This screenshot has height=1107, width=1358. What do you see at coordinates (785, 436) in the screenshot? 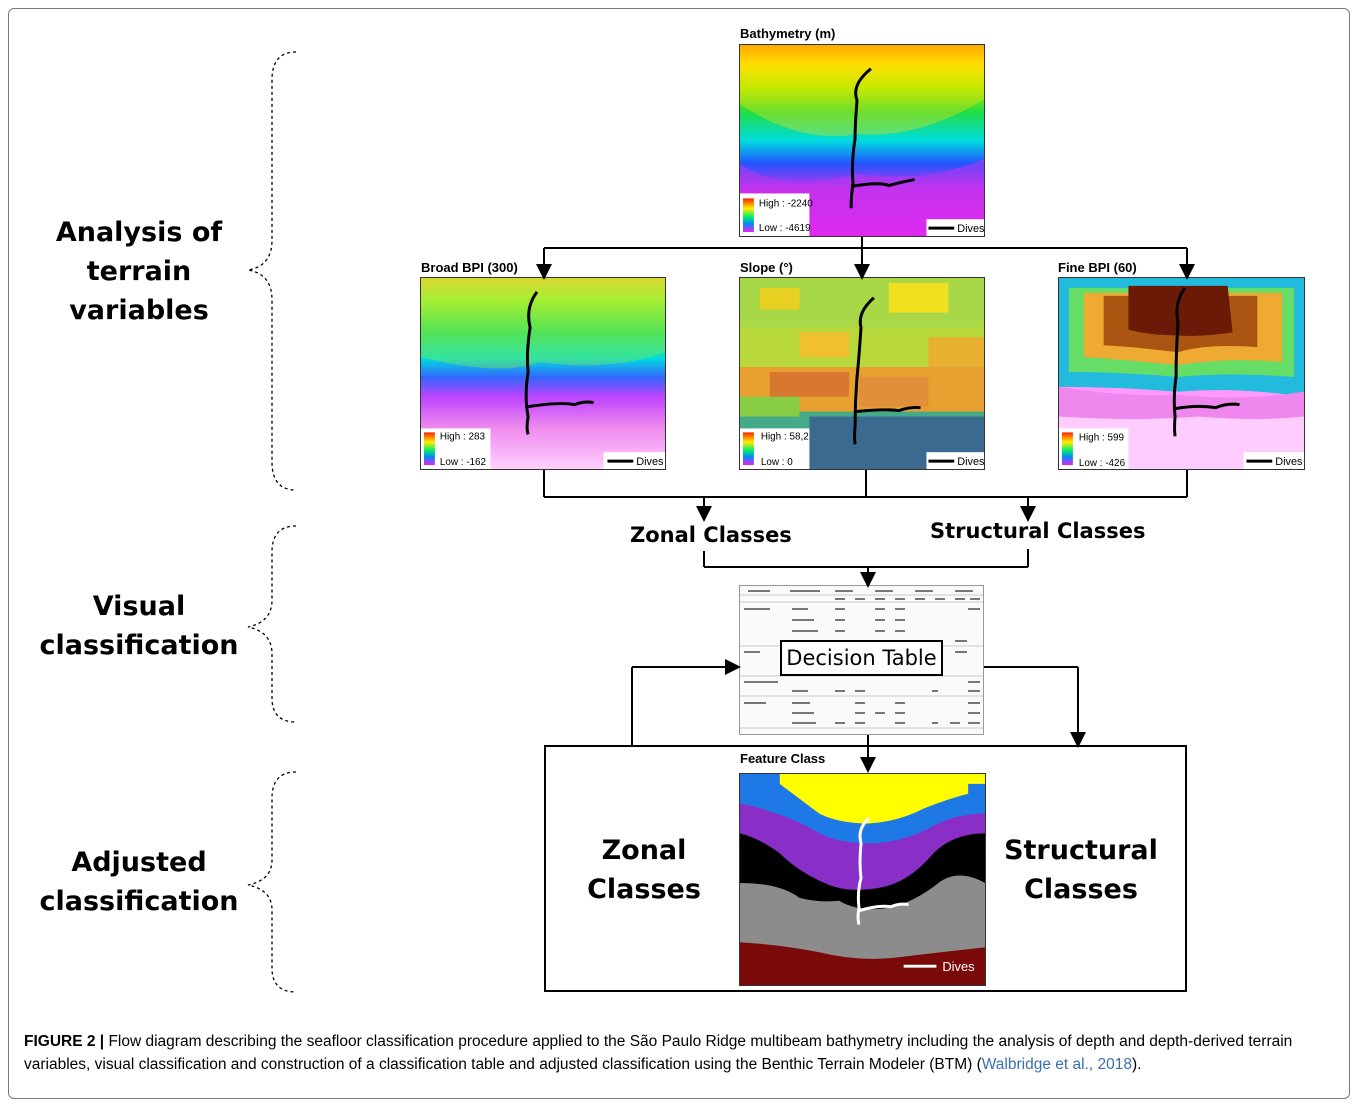
I see `slope-high: High : 58,2` at bounding box center [785, 436].